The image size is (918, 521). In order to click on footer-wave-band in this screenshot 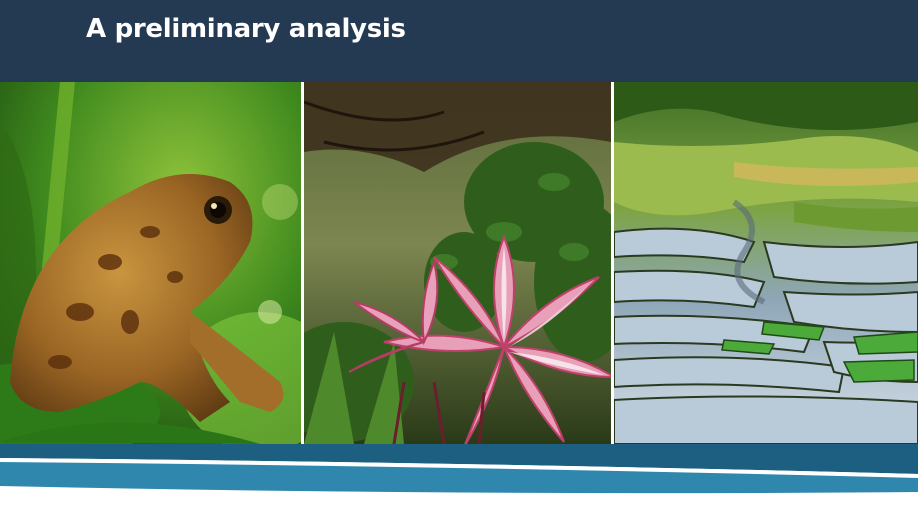, I will do `click(459, 480)`.